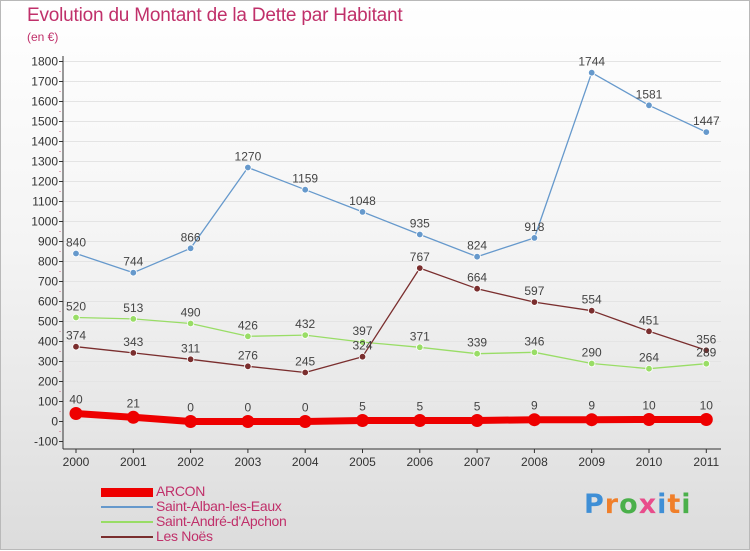 The height and width of the screenshot is (551, 750). I want to click on y-tick-label: 400, so click(48, 342).